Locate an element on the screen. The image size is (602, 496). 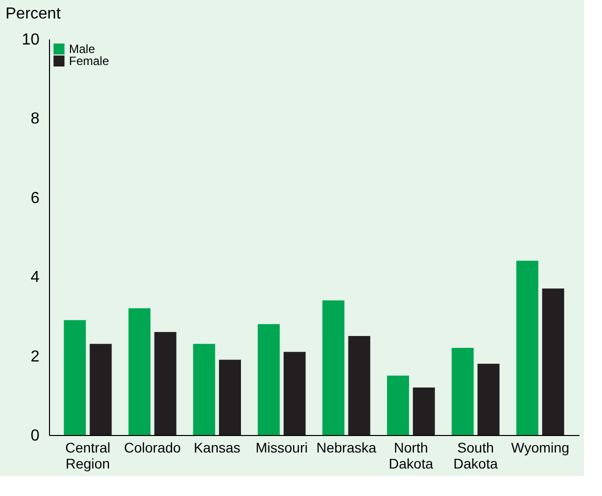
x-tick-label: North Dakota is located at coordinates (411, 456).